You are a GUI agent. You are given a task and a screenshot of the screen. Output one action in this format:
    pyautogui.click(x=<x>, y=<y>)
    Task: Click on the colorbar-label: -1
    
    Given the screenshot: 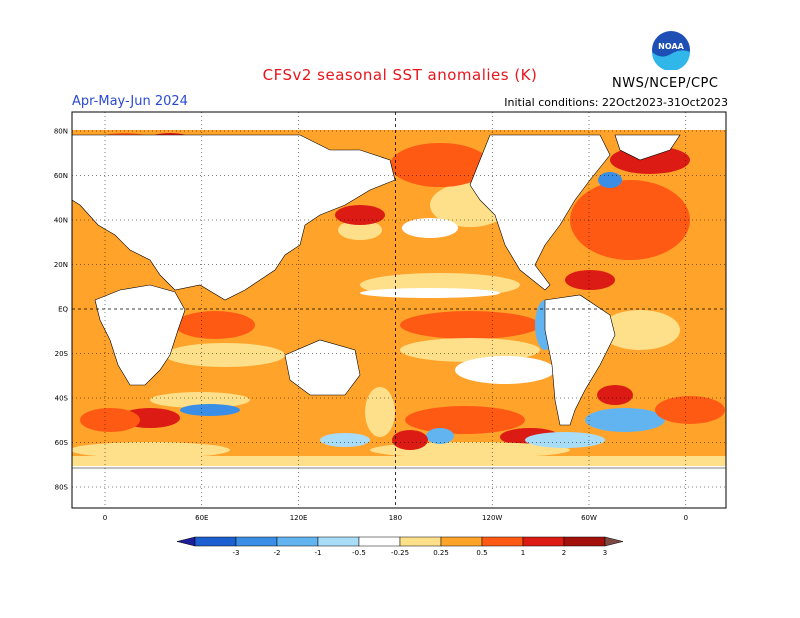 What is the action you would take?
    pyautogui.click(x=318, y=553)
    